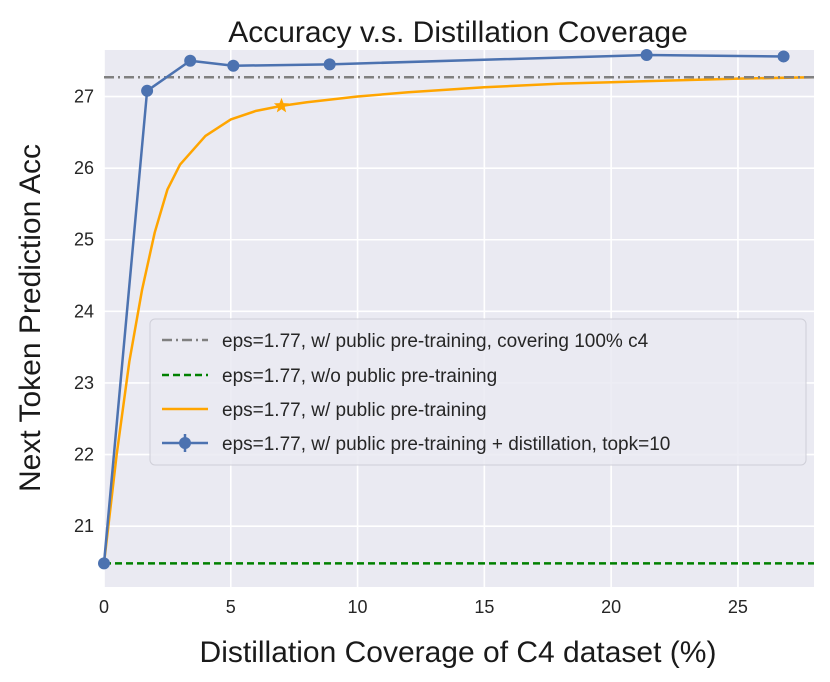  Describe the element at coordinates (231, 607) in the screenshot. I see `x-tick-label: 5` at that location.